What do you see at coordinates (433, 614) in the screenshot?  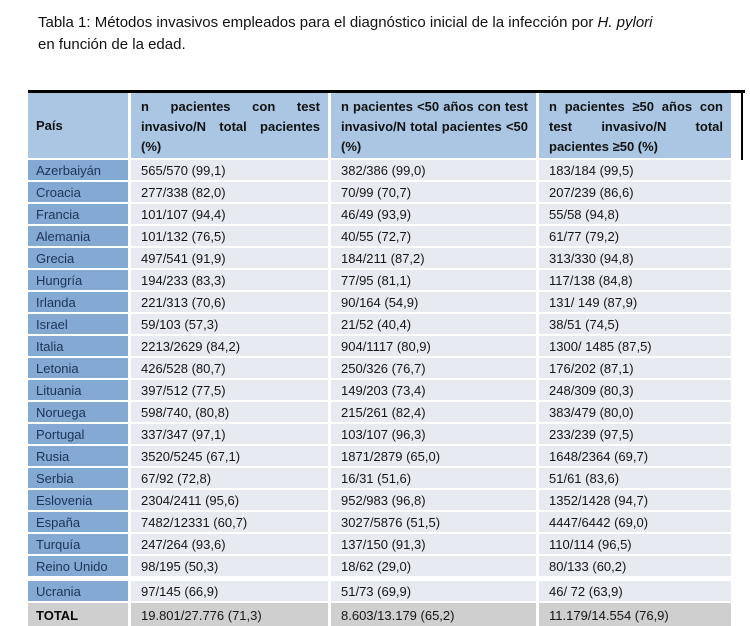 I see `total-value-cell: 8.603/13.179 (65,2)` at bounding box center [433, 614].